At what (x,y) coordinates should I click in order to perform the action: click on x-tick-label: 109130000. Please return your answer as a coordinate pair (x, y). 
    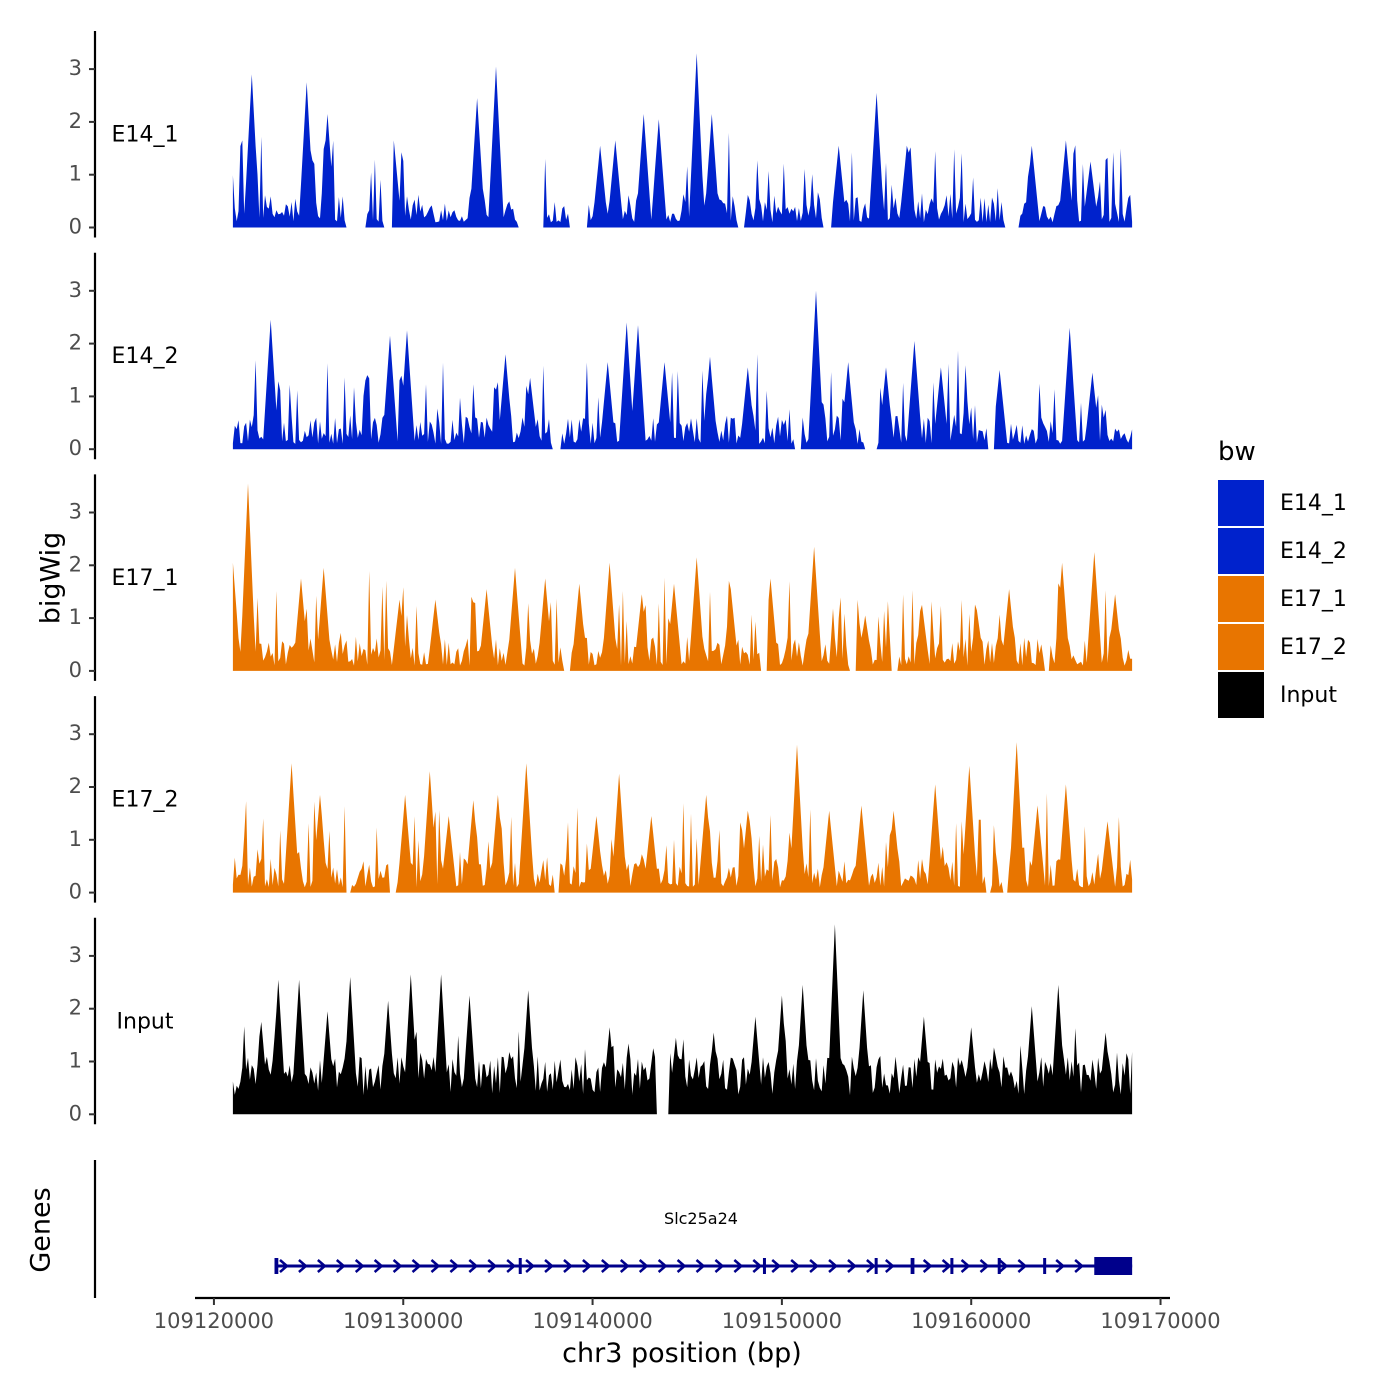
    Looking at the image, I should click on (403, 1321).